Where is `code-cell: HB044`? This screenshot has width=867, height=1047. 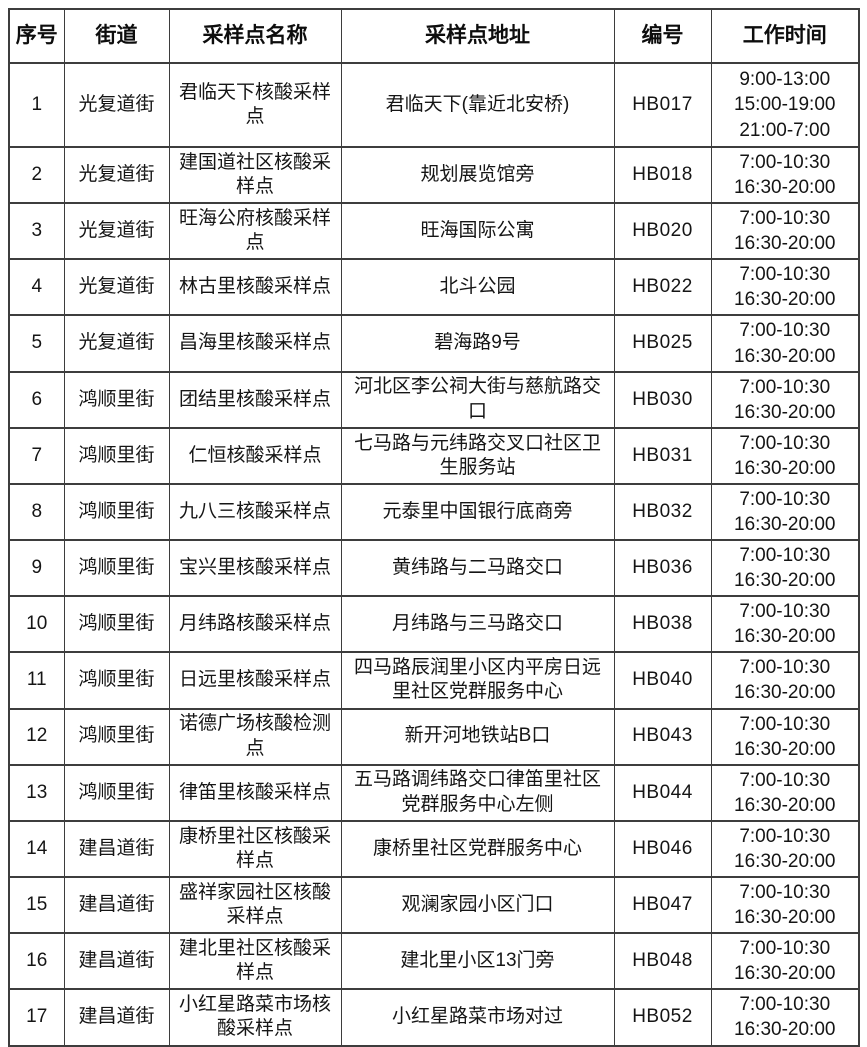 code-cell: HB044 is located at coordinates (662, 792).